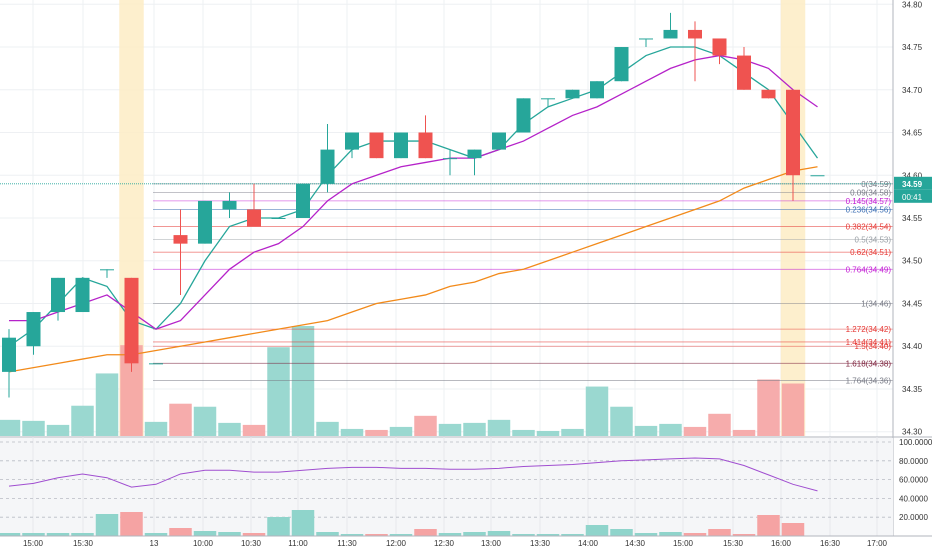 The image size is (932, 550). I want to click on oscillator-line, so click(413, 474).